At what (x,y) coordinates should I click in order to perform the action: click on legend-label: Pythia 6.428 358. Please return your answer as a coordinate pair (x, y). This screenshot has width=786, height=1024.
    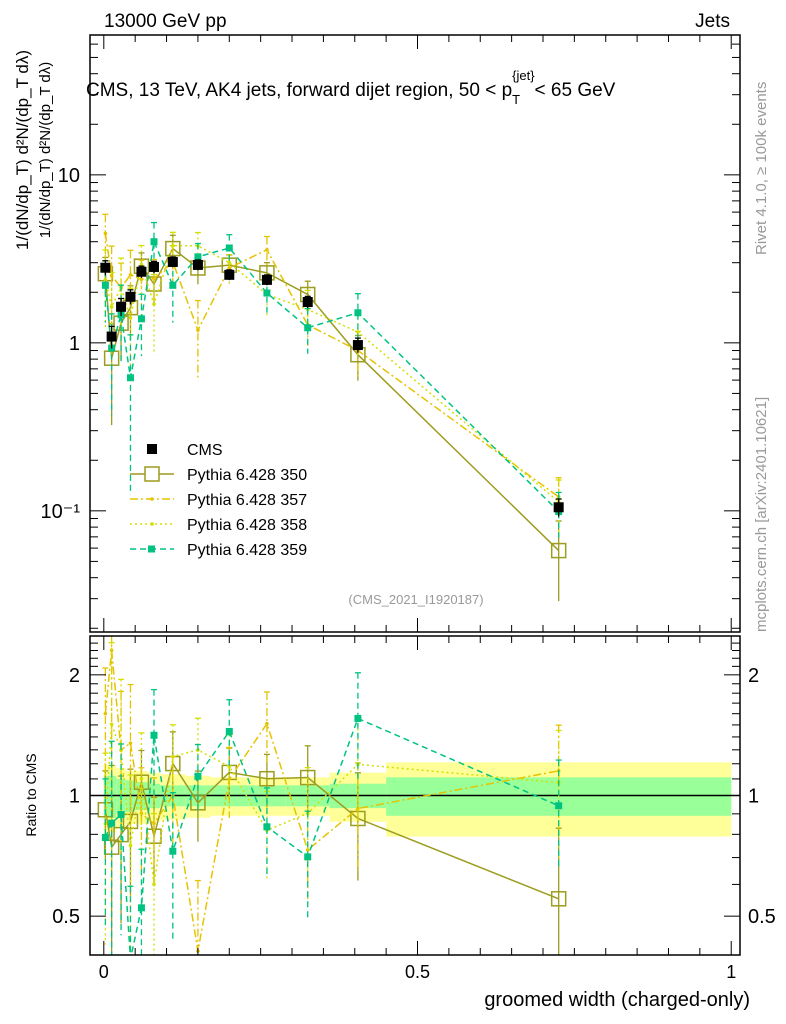
    Looking at the image, I should click on (247, 525).